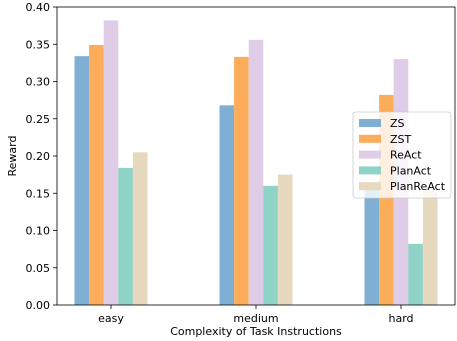  Describe the element at coordinates (256, 331) in the screenshot. I see `x-axis-label: Complexity of Task Instructions` at that location.